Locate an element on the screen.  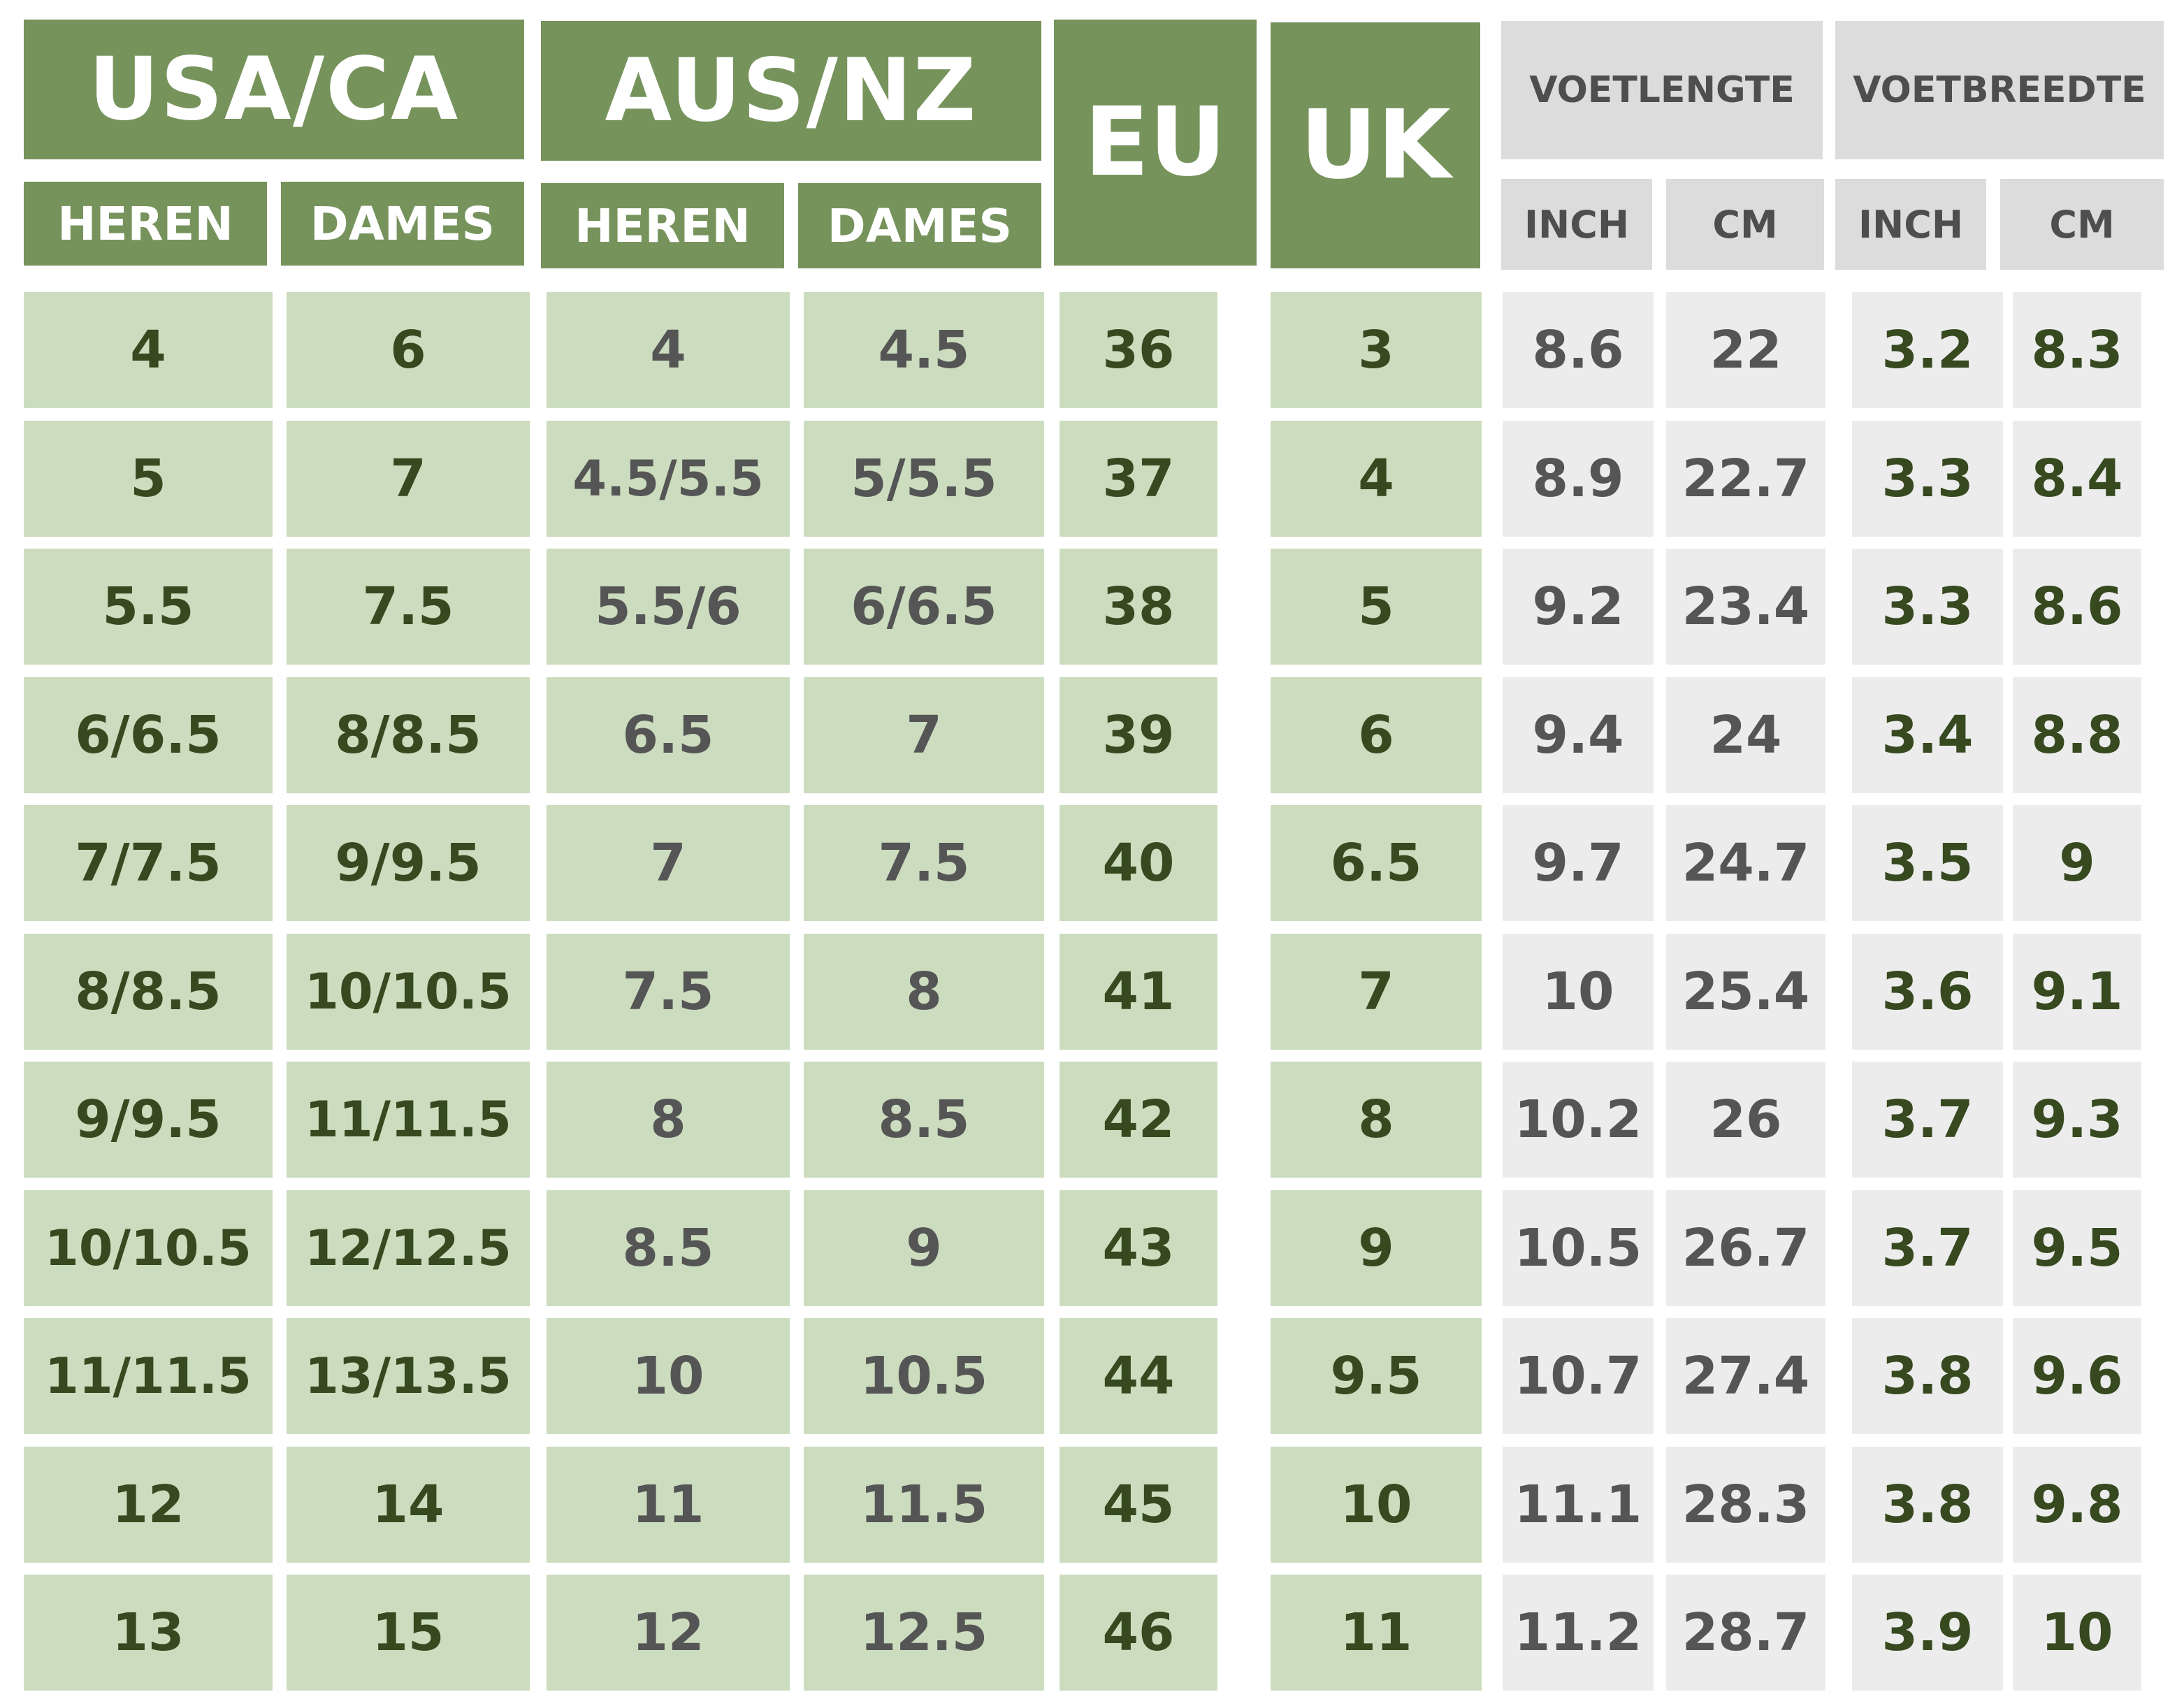
cell-aus-heren: 10 is located at coordinates (668, 1376).